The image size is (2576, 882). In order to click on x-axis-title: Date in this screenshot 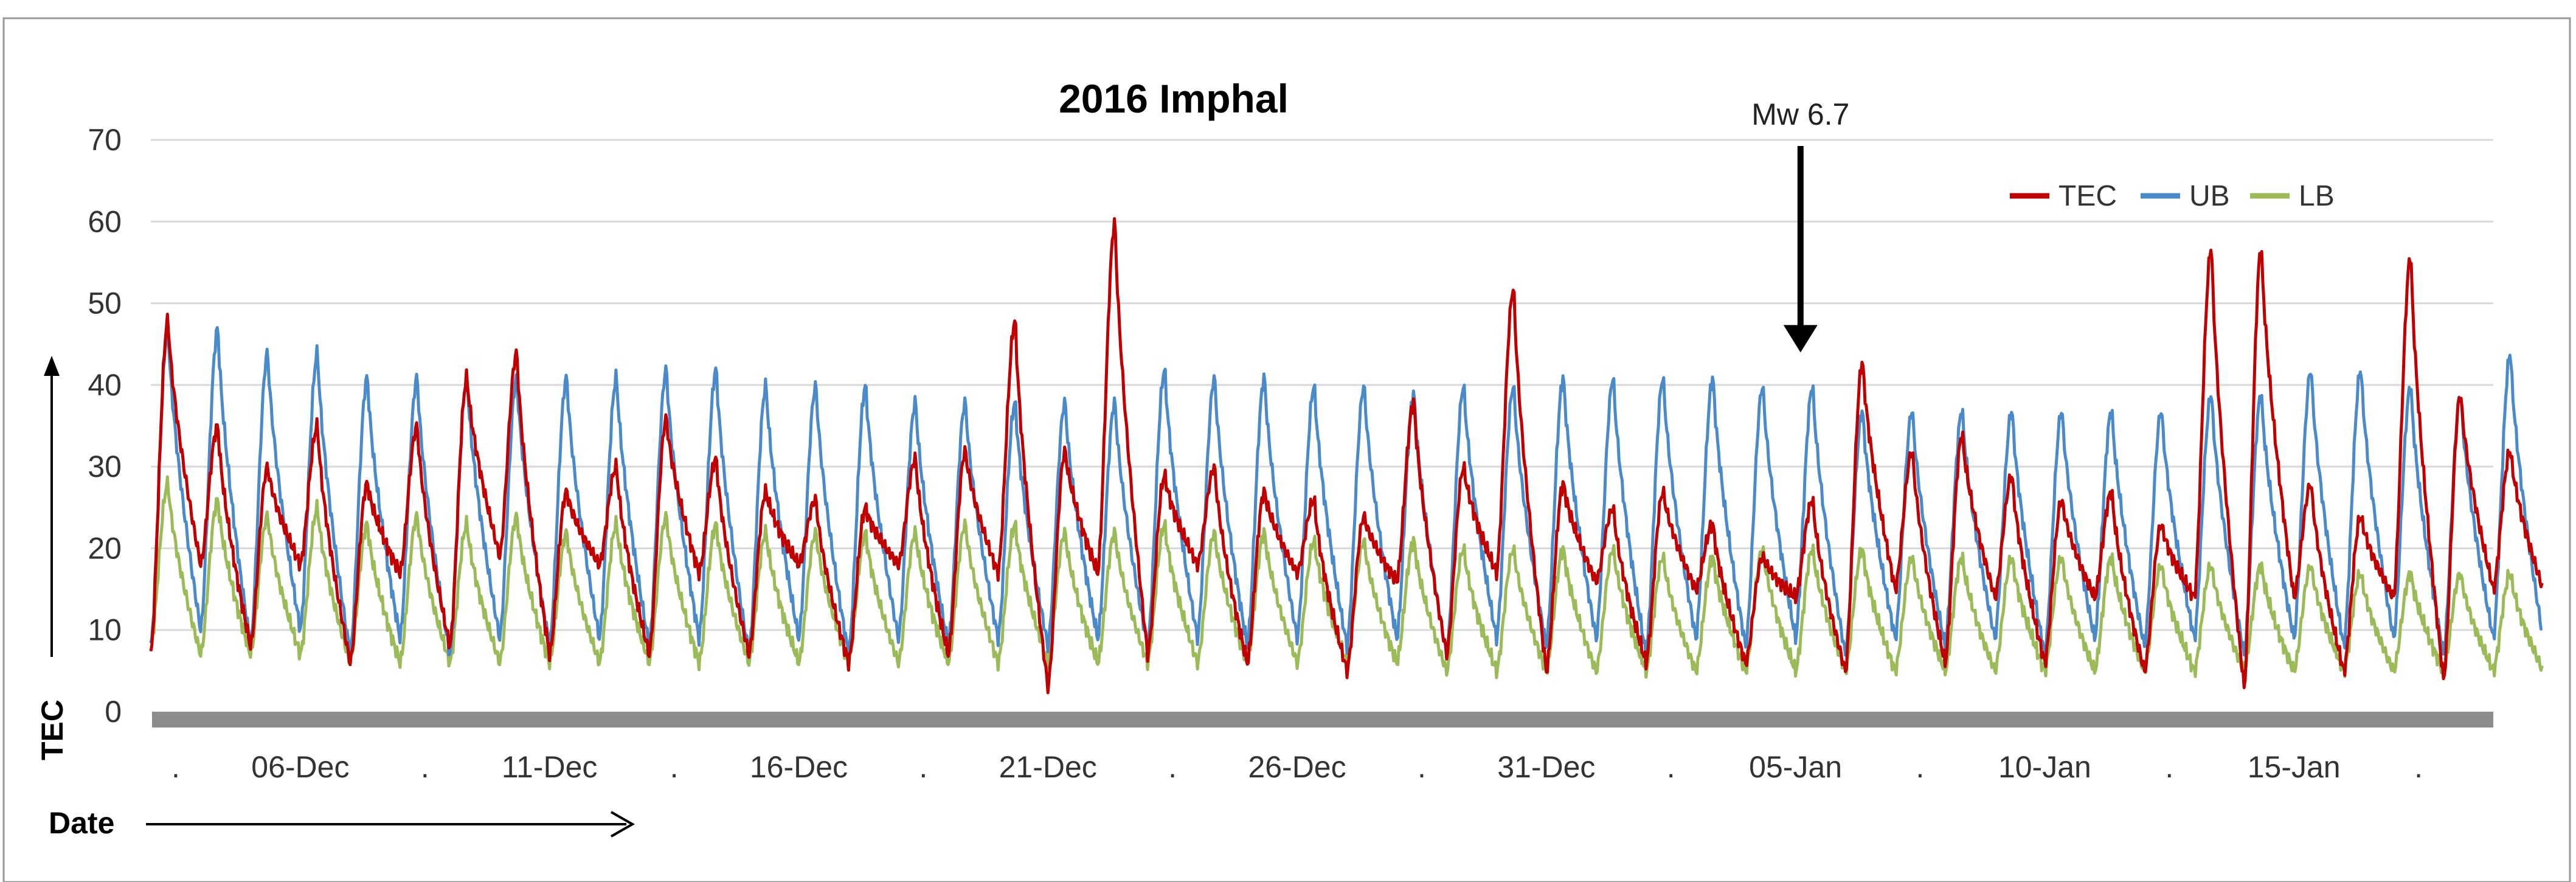, I will do `click(81, 823)`.